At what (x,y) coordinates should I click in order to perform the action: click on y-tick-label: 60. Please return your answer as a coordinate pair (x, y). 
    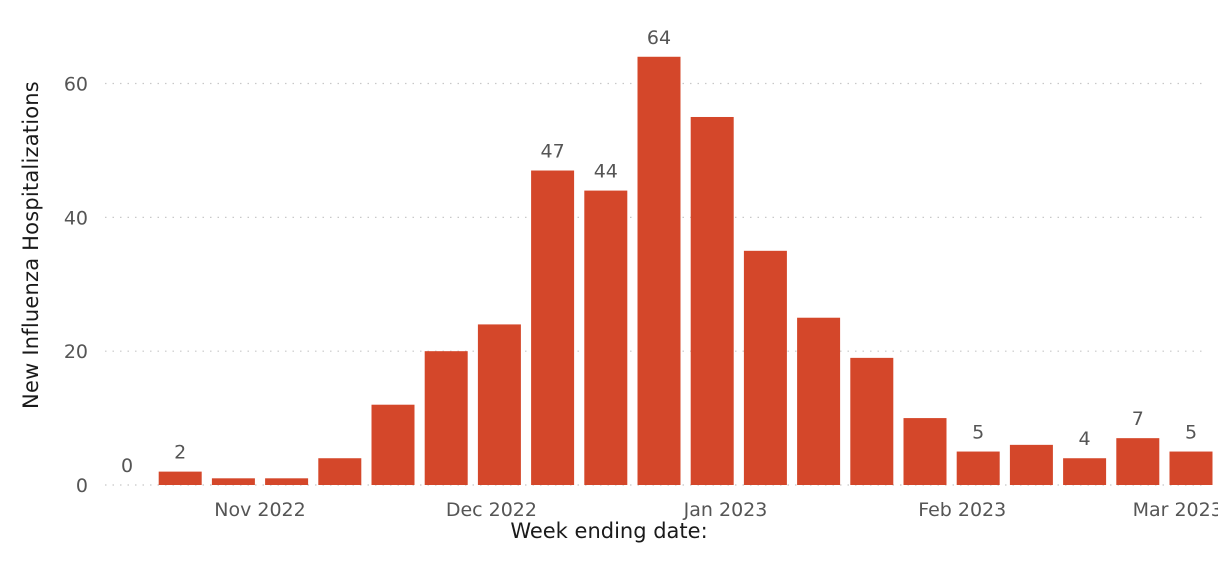
    Looking at the image, I should click on (76, 85).